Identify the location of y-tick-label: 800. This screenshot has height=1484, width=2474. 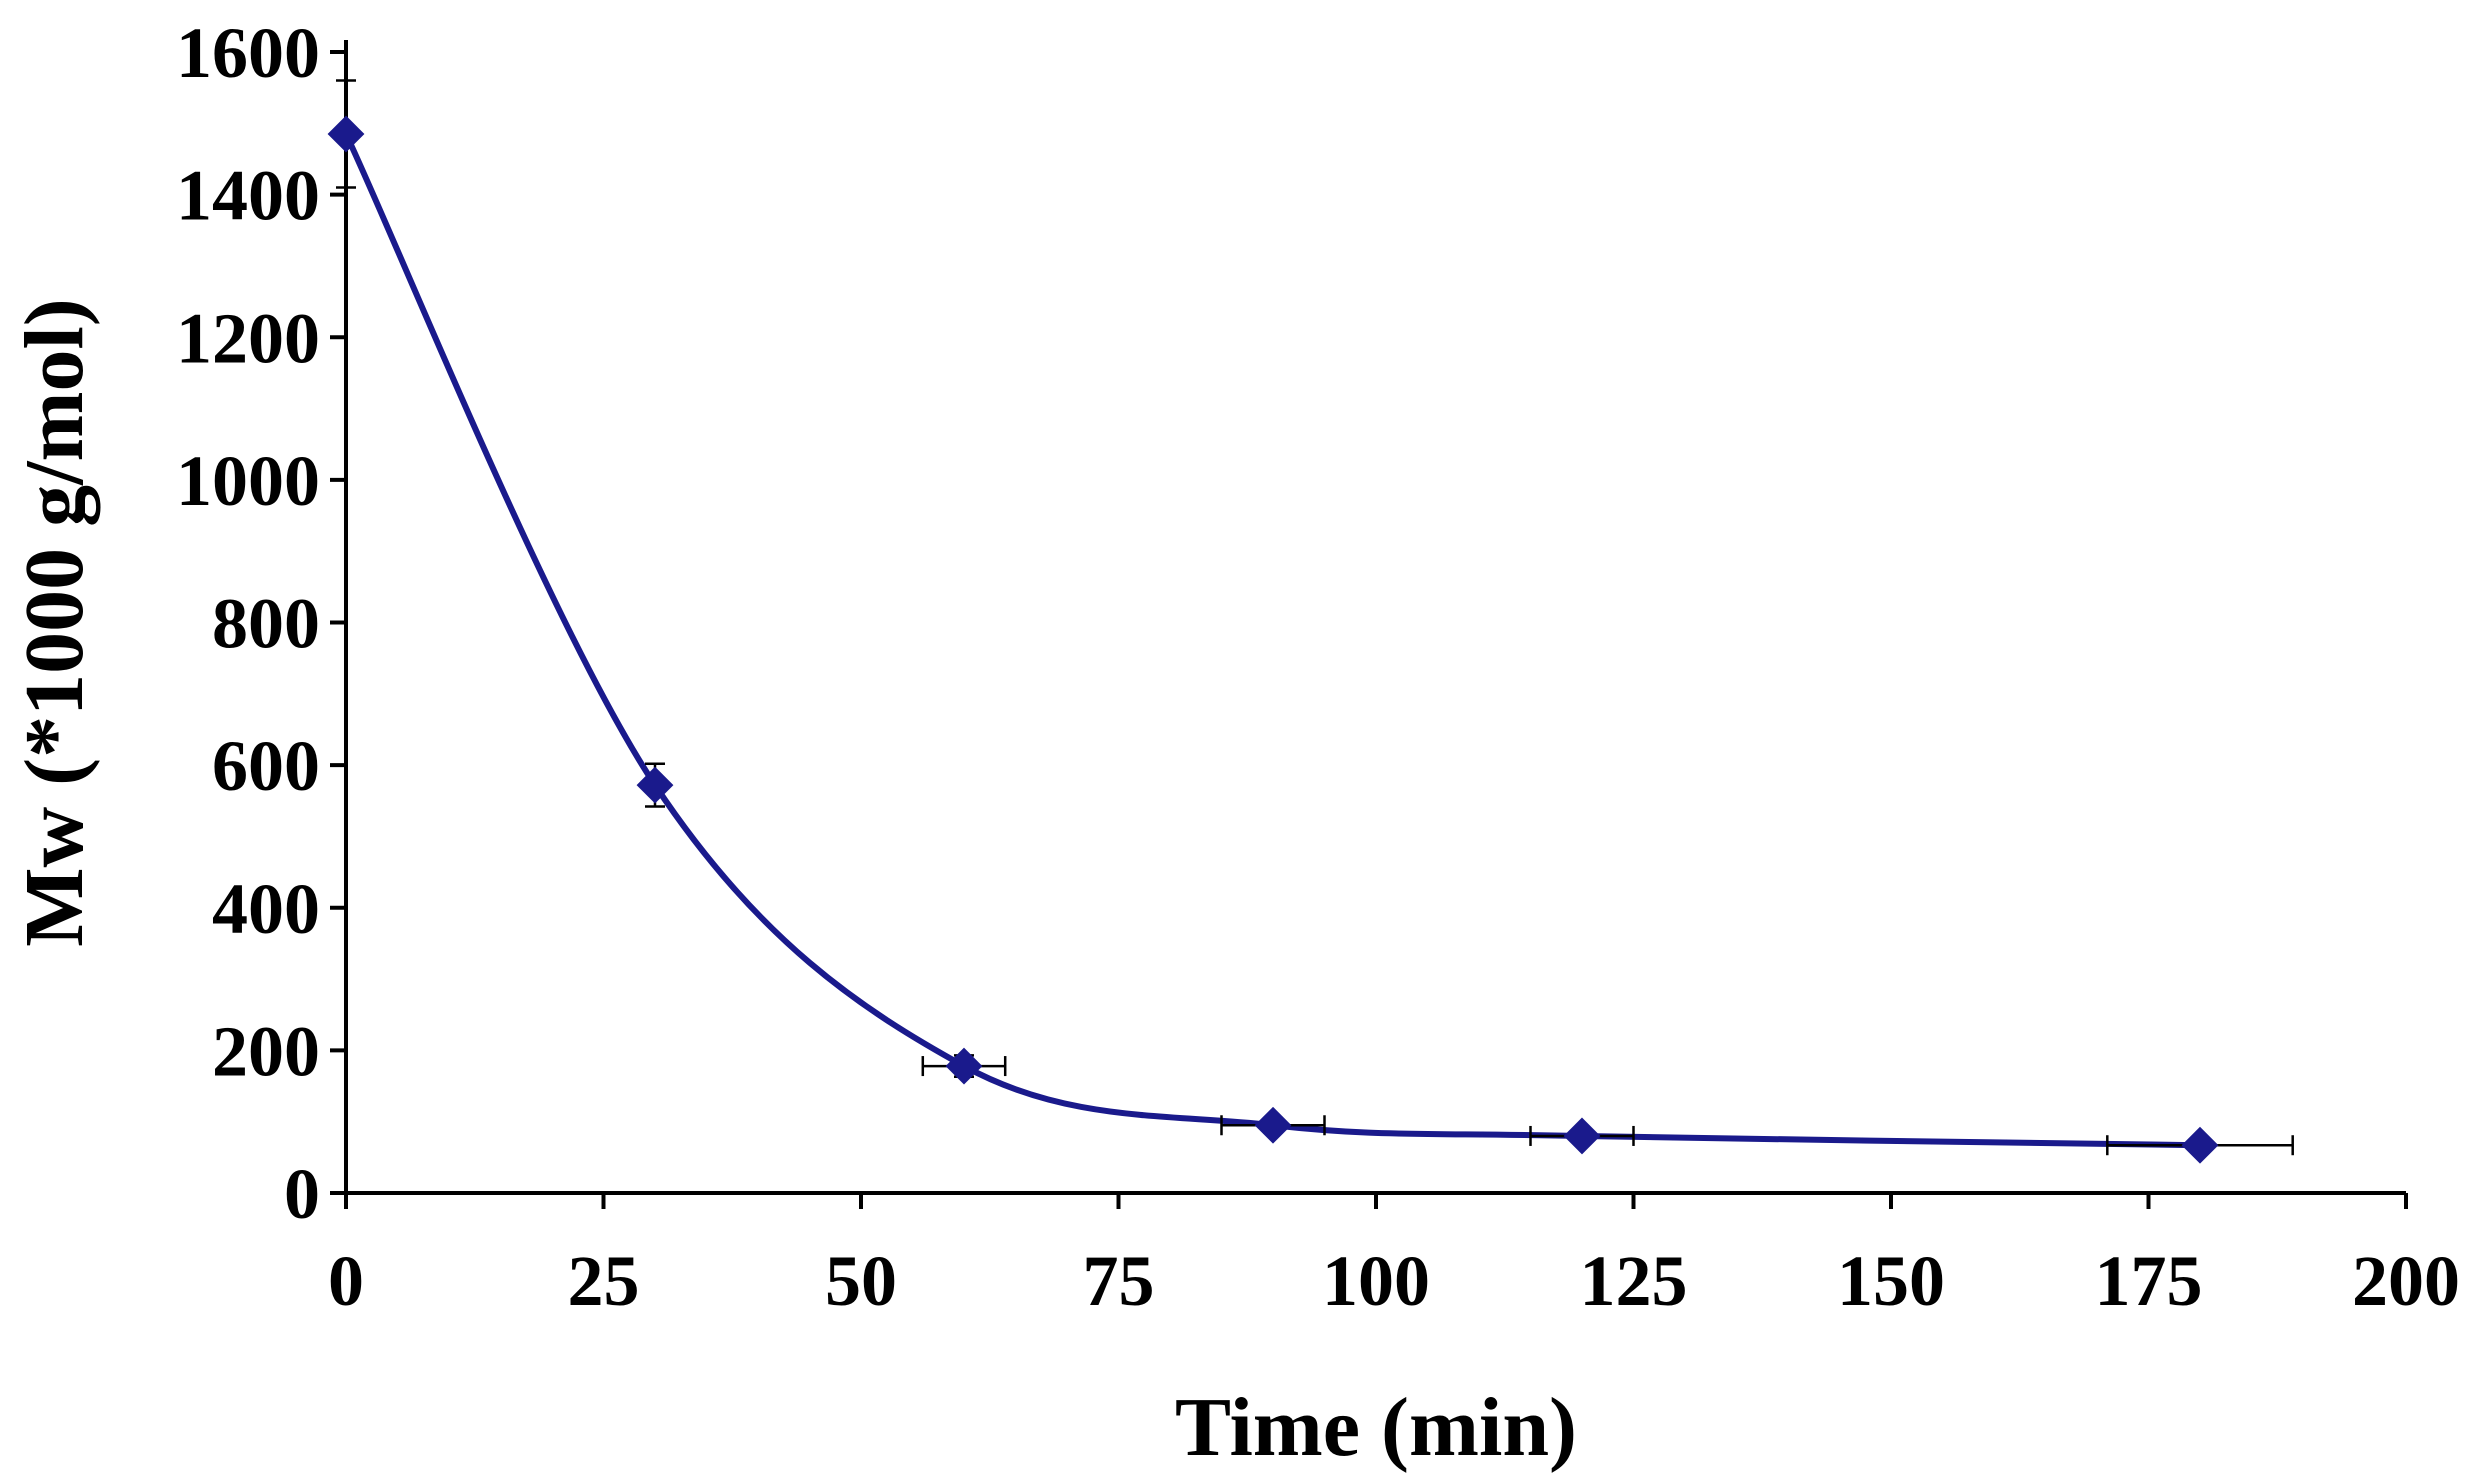
(266, 624).